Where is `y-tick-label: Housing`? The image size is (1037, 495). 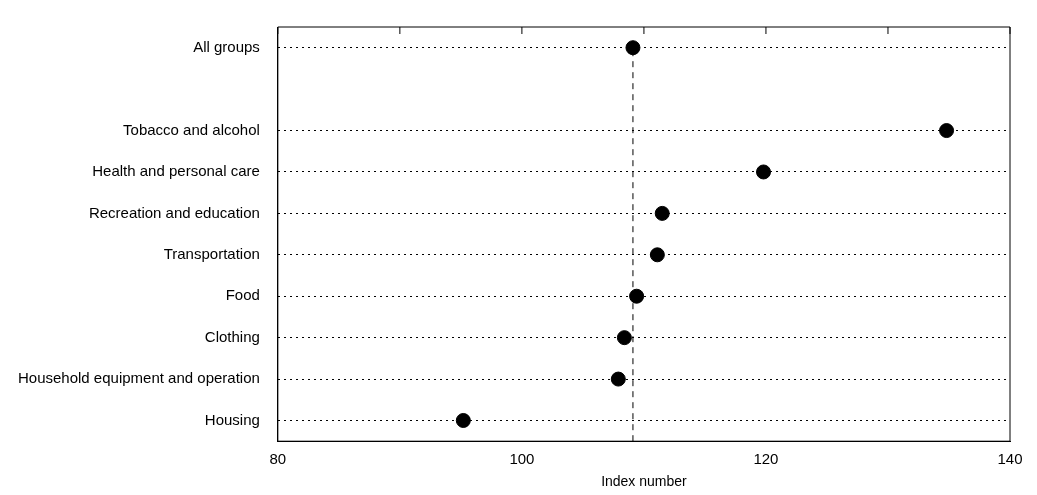 y-tick-label: Housing is located at coordinates (232, 419).